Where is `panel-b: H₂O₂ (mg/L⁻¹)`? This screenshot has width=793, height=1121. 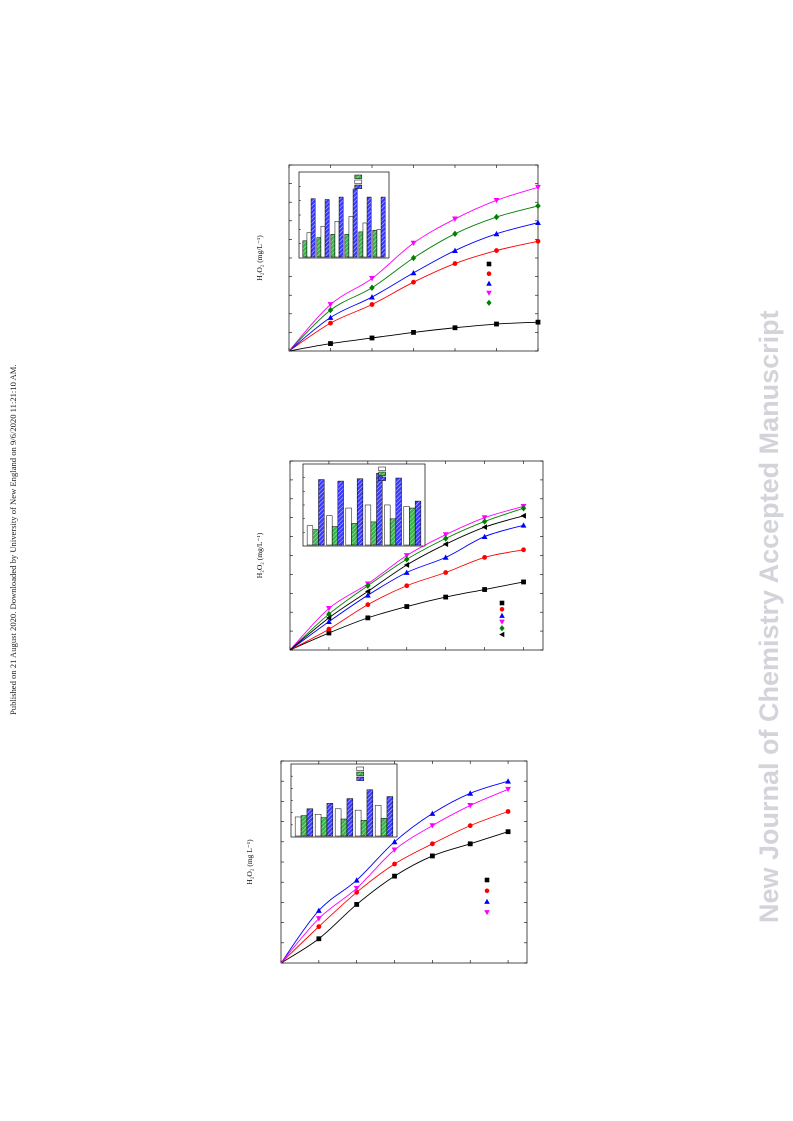
panel-b: H₂O₂ (mg/L⁻¹) is located at coordinates (399, 555).